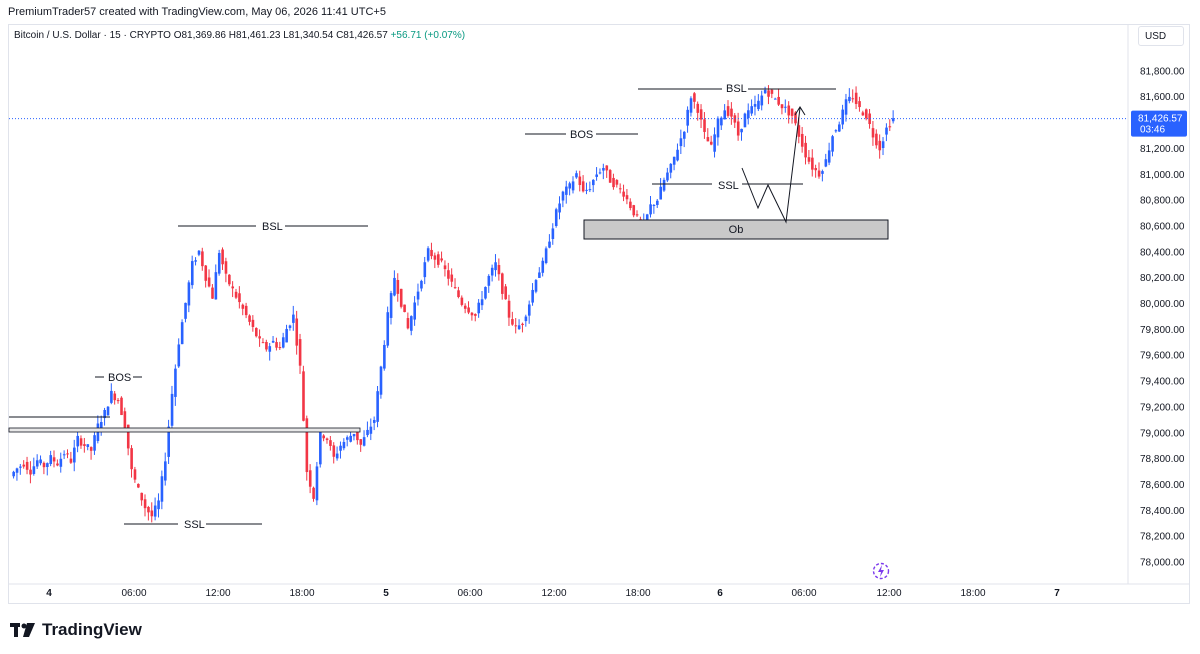  What do you see at coordinates (362, 35) in the screenshot?
I see `ohlc-close: C81,426.57` at bounding box center [362, 35].